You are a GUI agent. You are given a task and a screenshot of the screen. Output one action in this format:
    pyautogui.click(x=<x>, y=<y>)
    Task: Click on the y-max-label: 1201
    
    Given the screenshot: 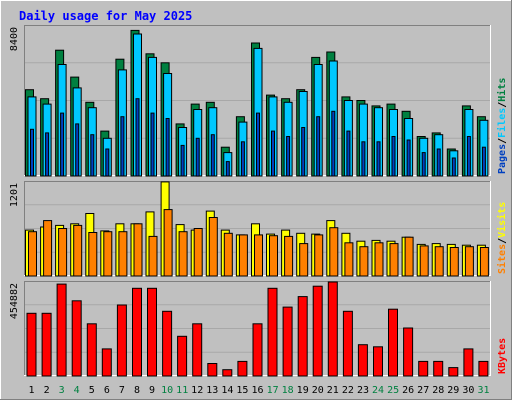 What is the action you would take?
    pyautogui.click(x=14, y=195)
    